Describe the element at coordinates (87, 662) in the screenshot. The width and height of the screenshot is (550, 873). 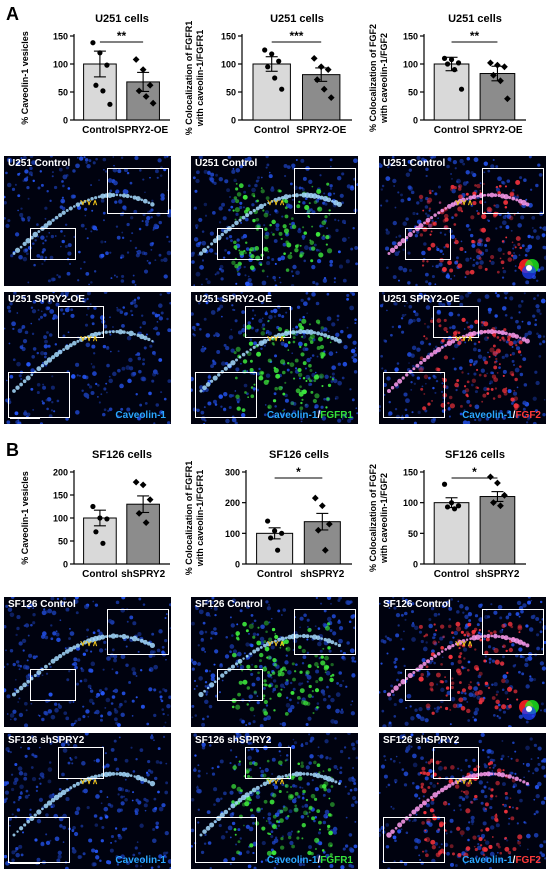
I see `micrograph-b-0: SF126 Control ⋎ ⋎ ∧` at that location.